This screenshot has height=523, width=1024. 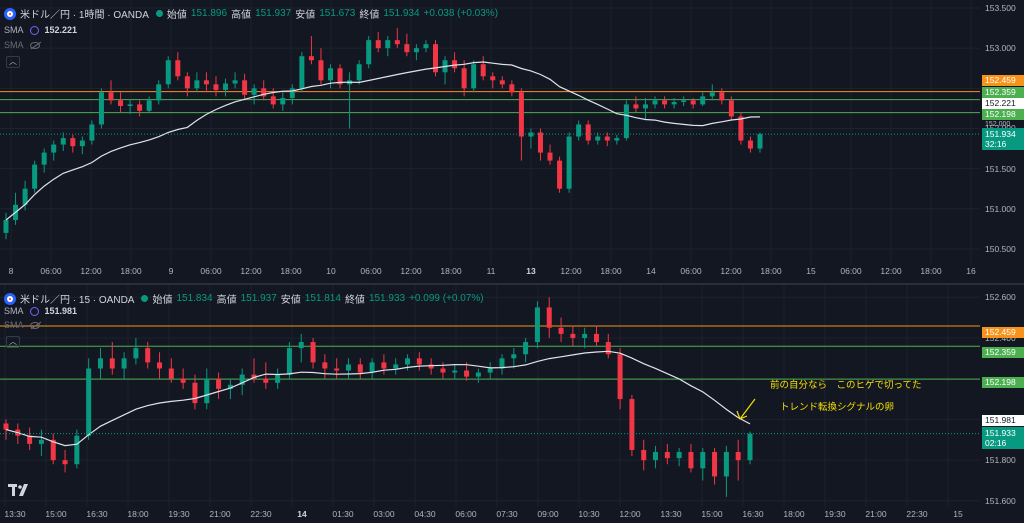 What do you see at coordinates (1000, 297) in the screenshot?
I see `price-tick-label: 152.600` at bounding box center [1000, 297].